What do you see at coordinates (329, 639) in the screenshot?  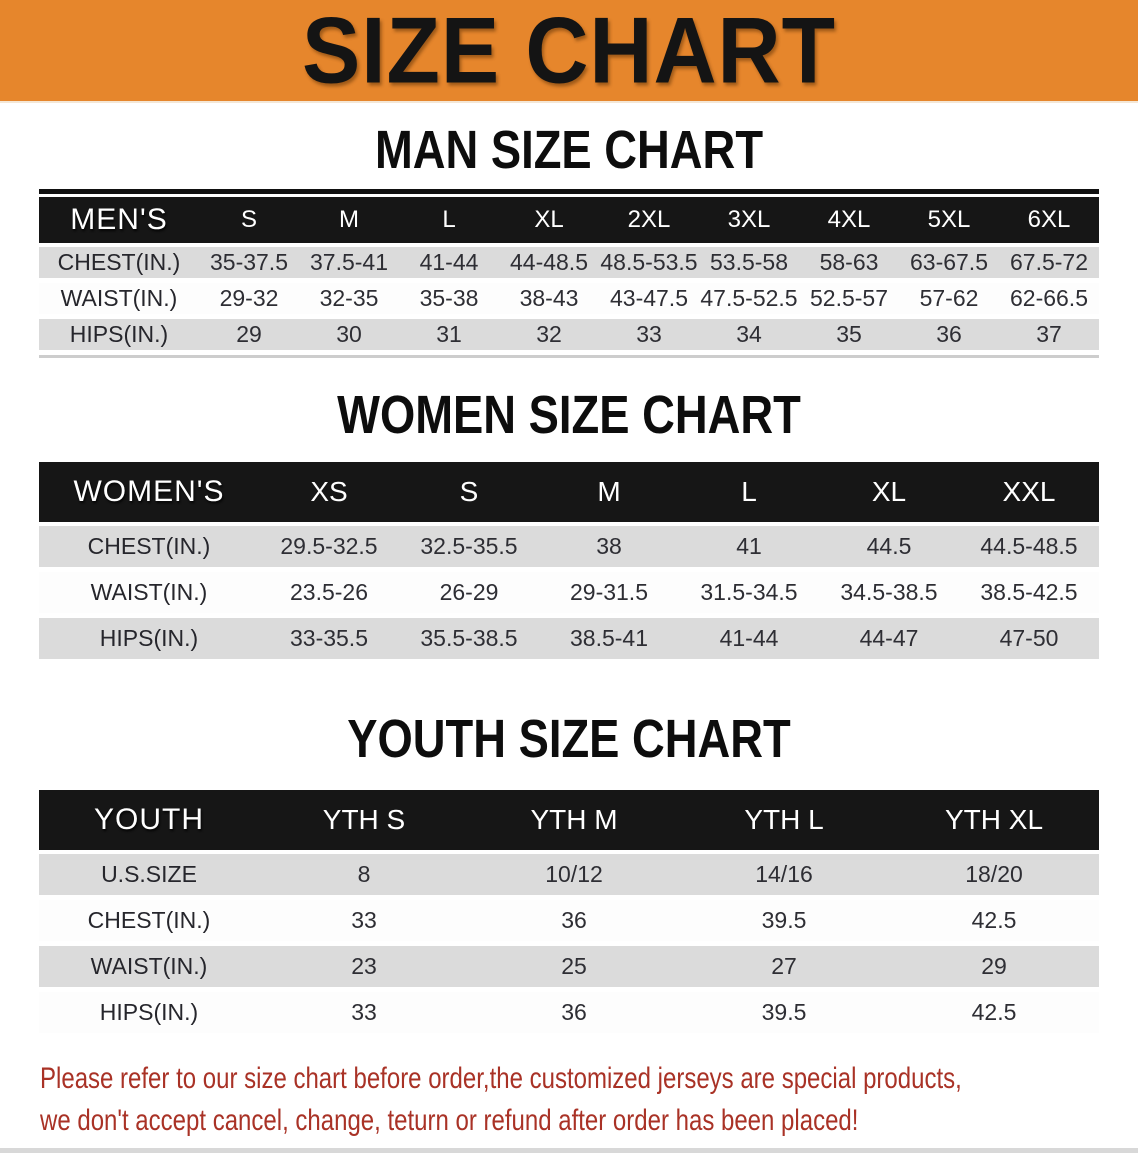 I see `size-value: 33-35.5` at bounding box center [329, 639].